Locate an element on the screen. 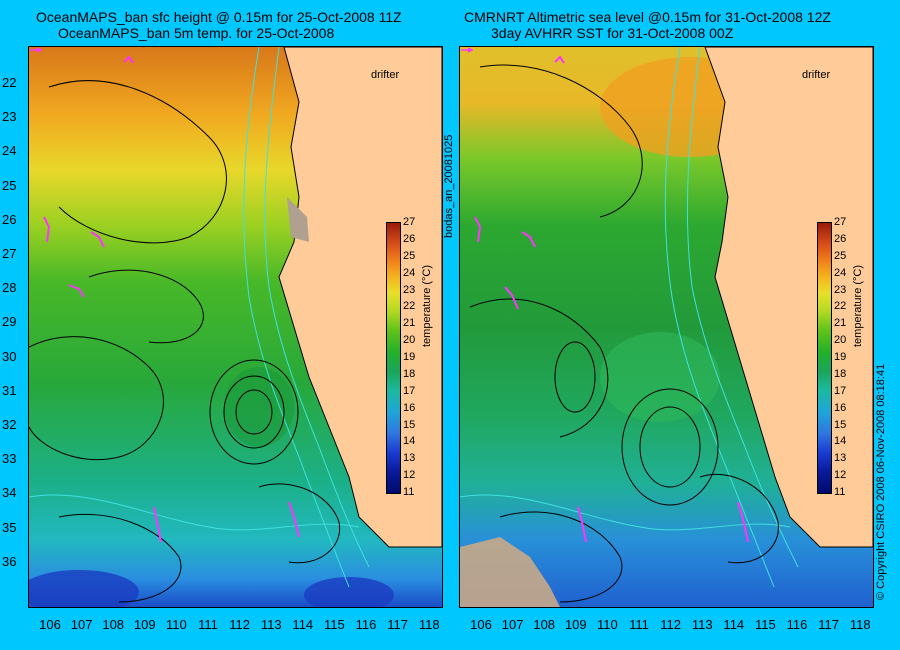 The height and width of the screenshot is (650, 900). left-drifter-icon is located at coordinates (36, 50).